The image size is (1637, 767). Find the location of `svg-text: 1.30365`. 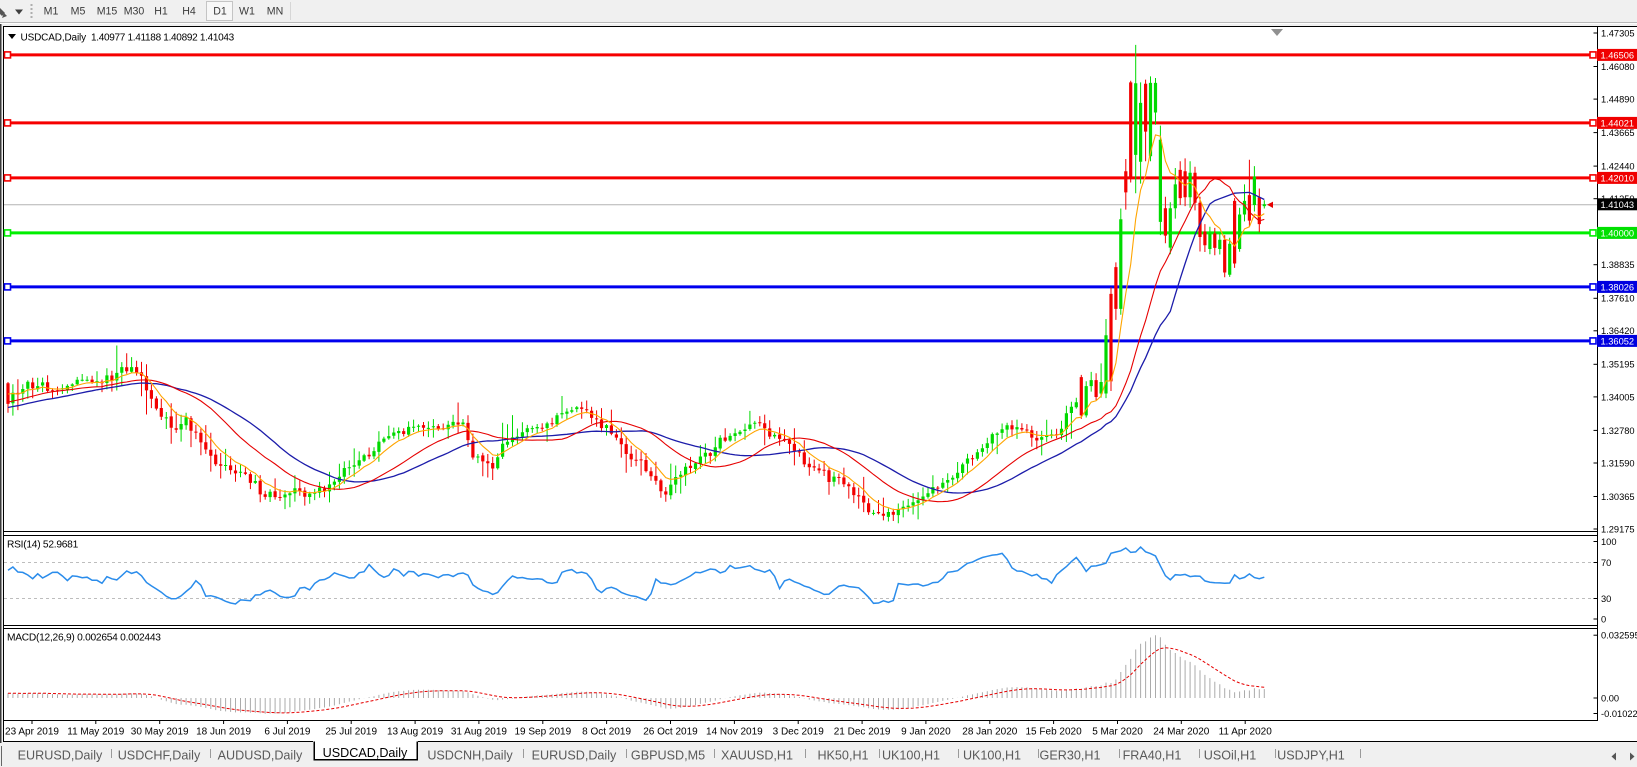

svg-text: 1.30365 is located at coordinates (1618, 497).